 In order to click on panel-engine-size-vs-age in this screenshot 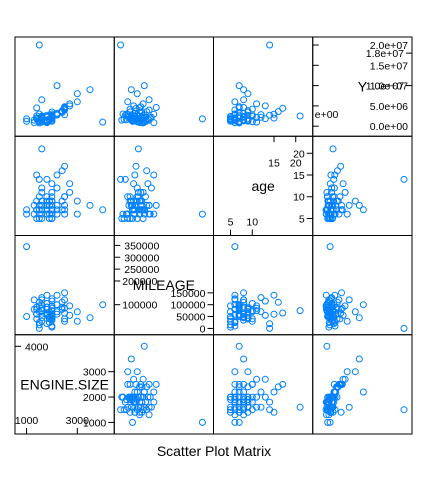, I will do `click(64, 185)`.